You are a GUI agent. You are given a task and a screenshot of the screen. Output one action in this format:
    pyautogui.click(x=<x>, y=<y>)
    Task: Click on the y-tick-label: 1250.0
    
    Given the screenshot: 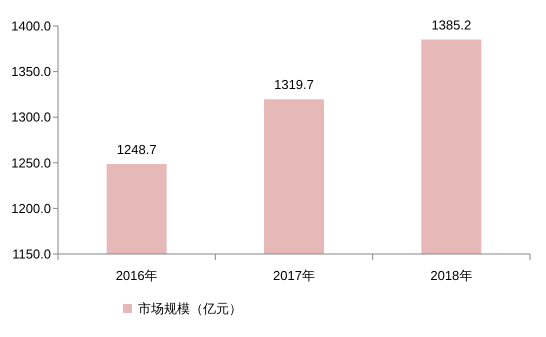 What is the action you would take?
    pyautogui.click(x=31, y=162)
    